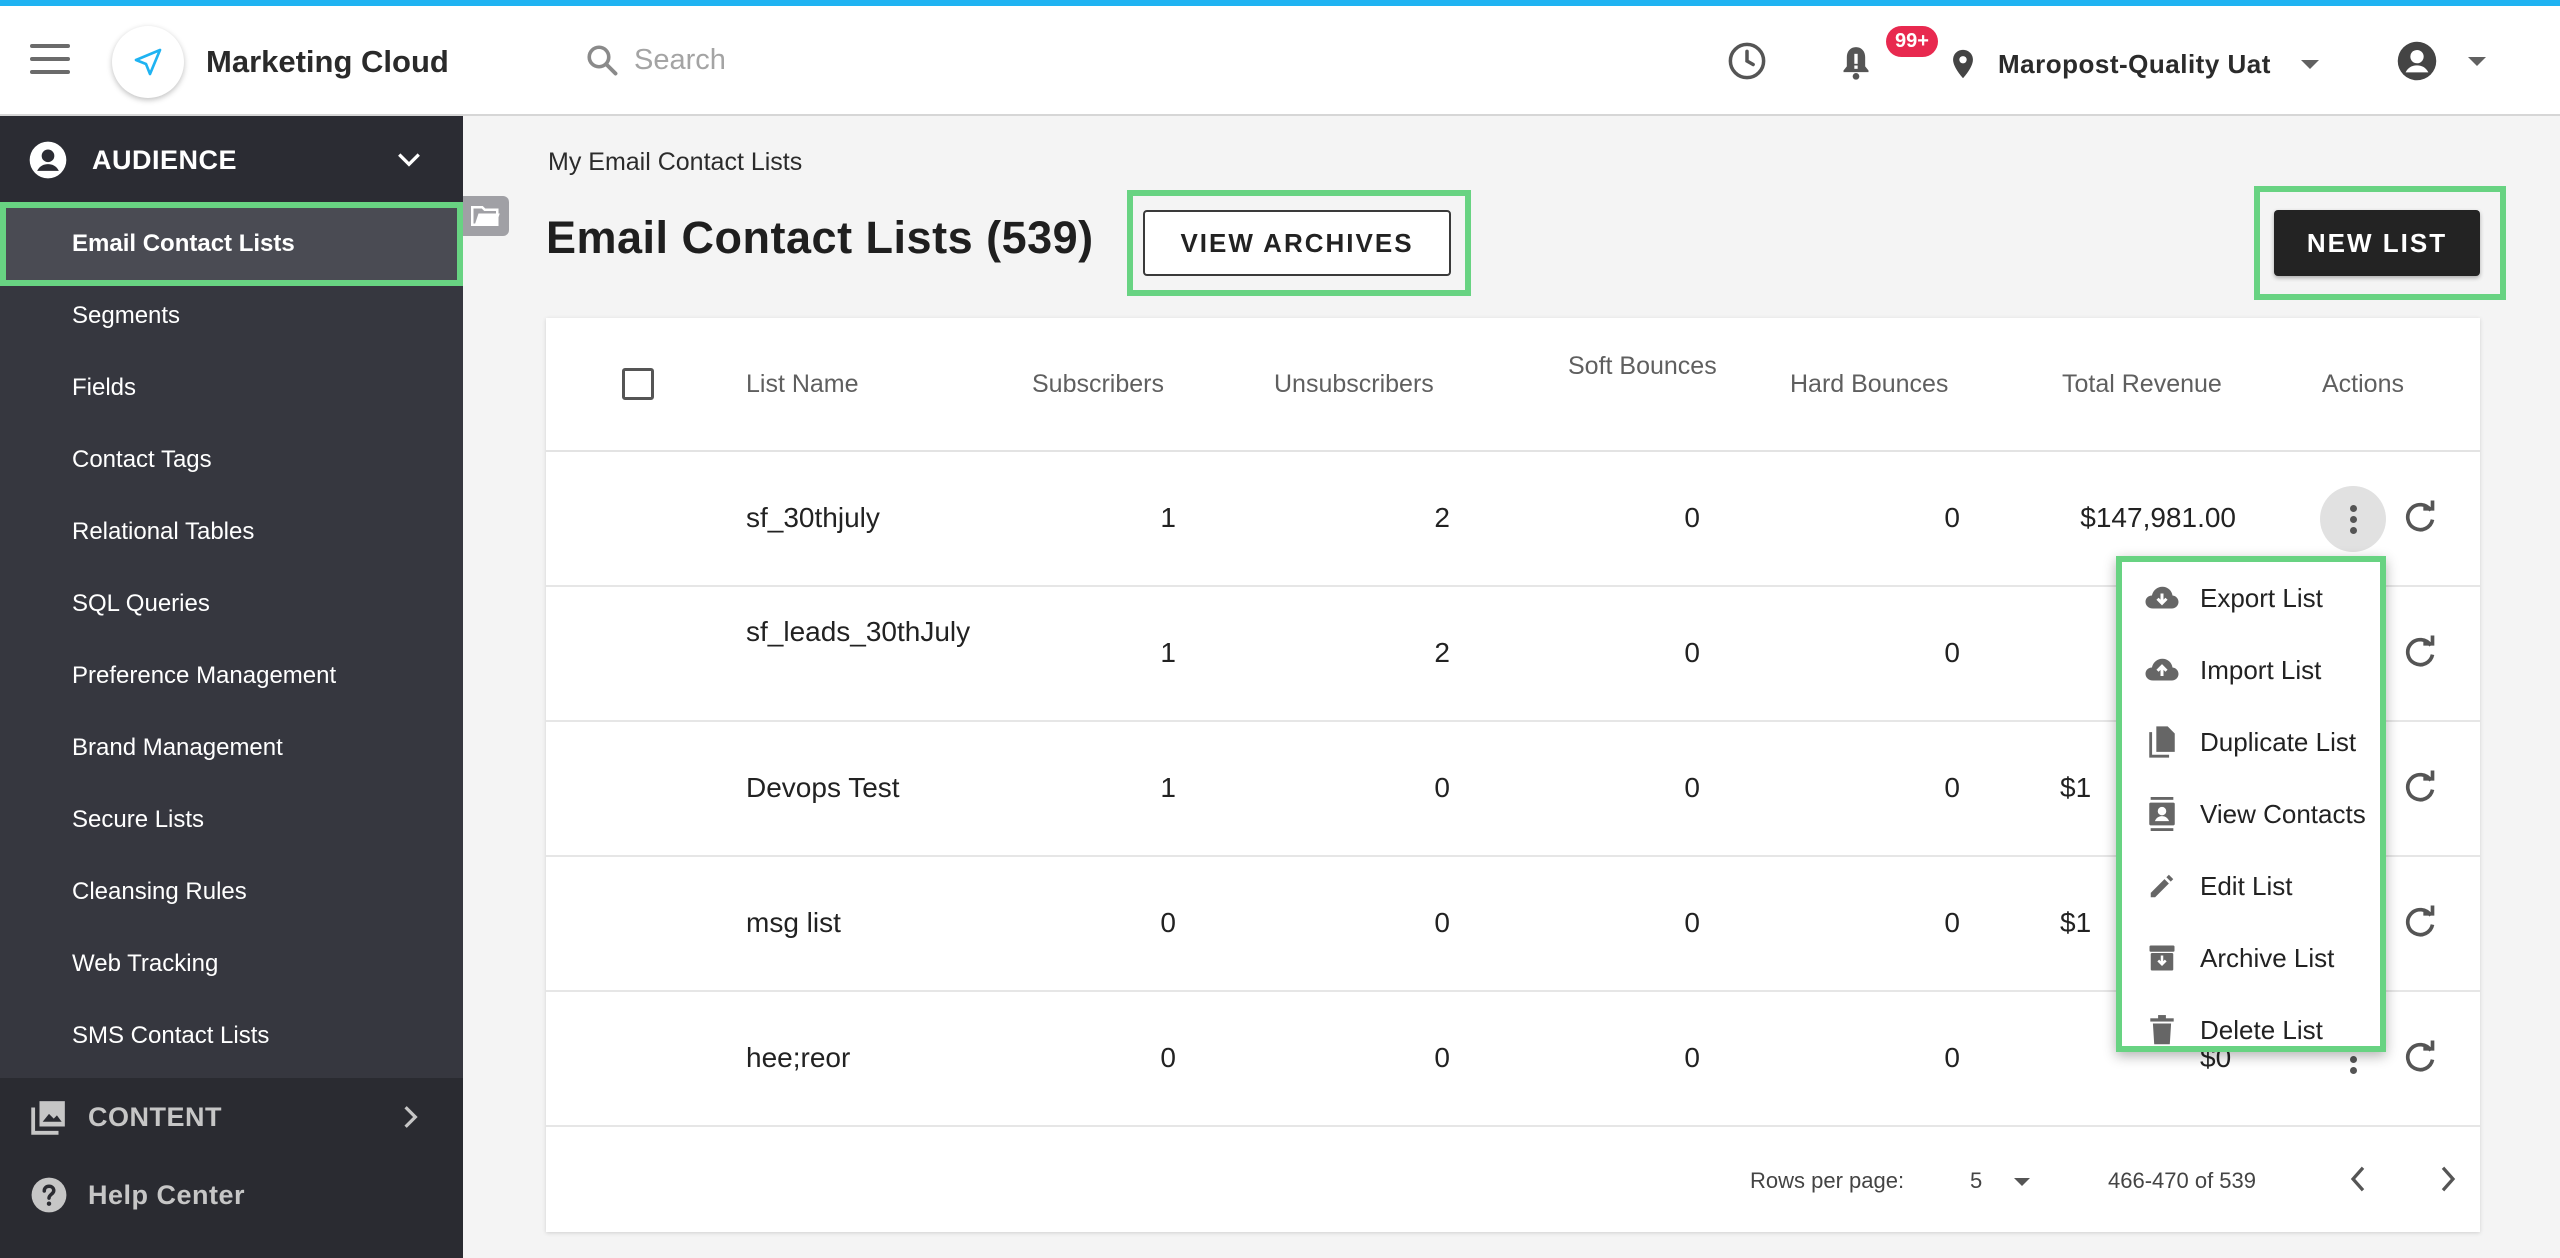  Describe the element at coordinates (163, 531) in the screenshot. I see `sidebar-item-relational-tables: Relational Tables` at that location.